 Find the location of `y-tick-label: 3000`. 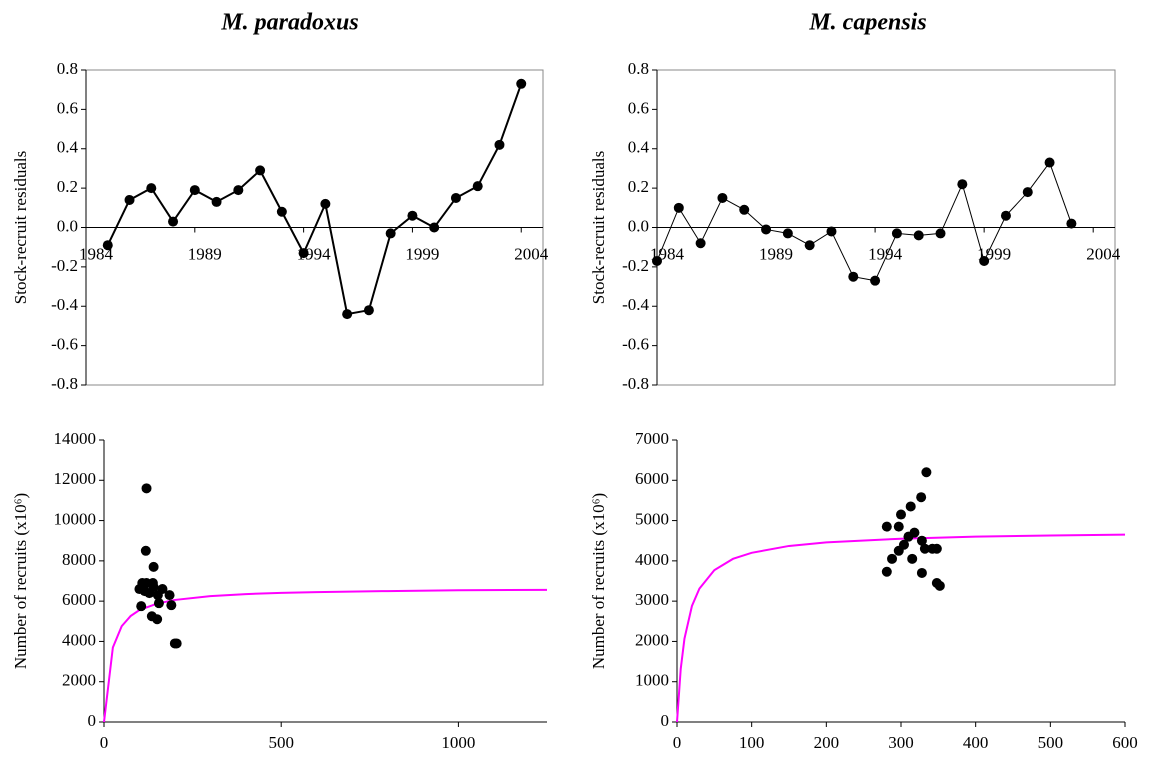

y-tick-label: 3000 is located at coordinates (652, 599).